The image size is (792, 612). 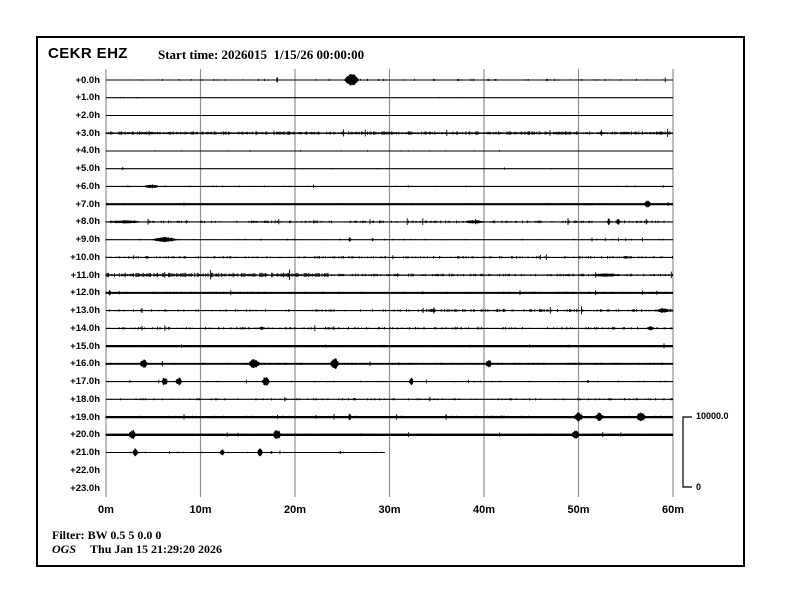 I want to click on agency-label: OGS, so click(x=64, y=549).